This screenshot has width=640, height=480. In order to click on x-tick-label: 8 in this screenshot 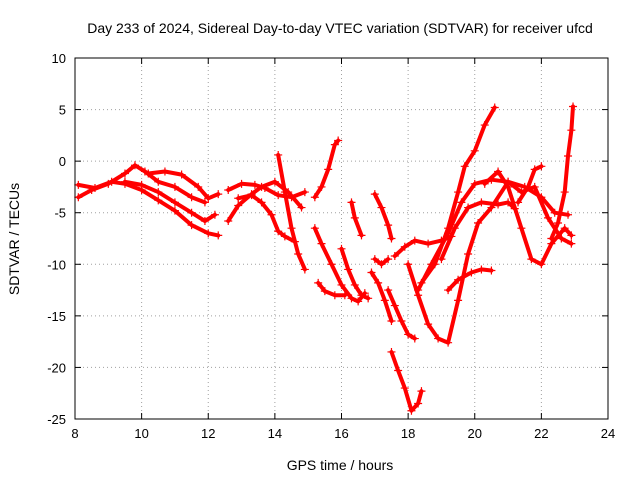, I will do `click(74, 433)`.